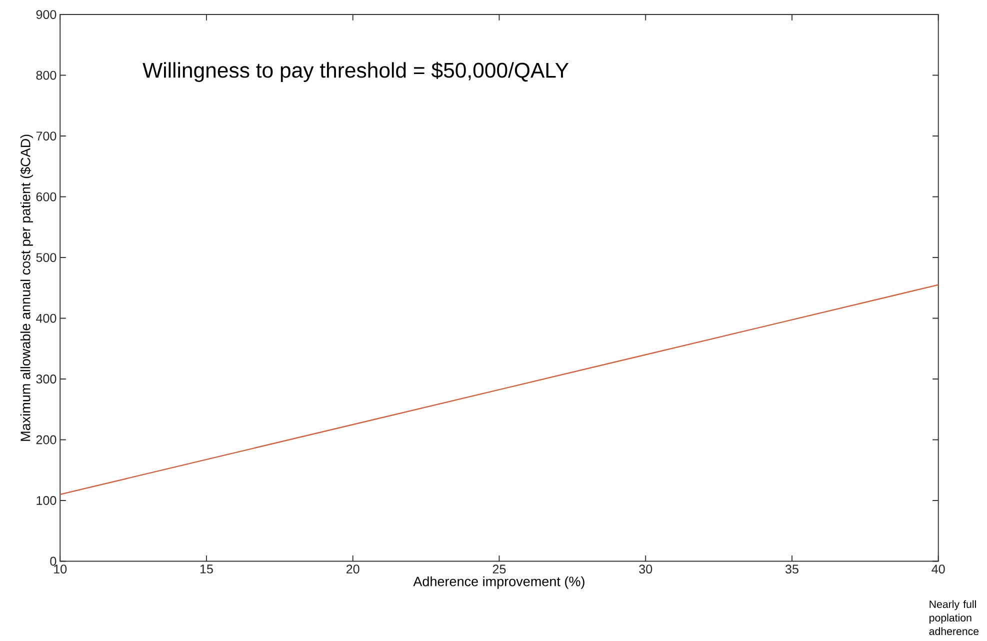 The image size is (987, 641). What do you see at coordinates (26, 287) in the screenshot?
I see `y-axis-title: Maximum allowable annual cost per patient ($CAD)` at bounding box center [26, 287].